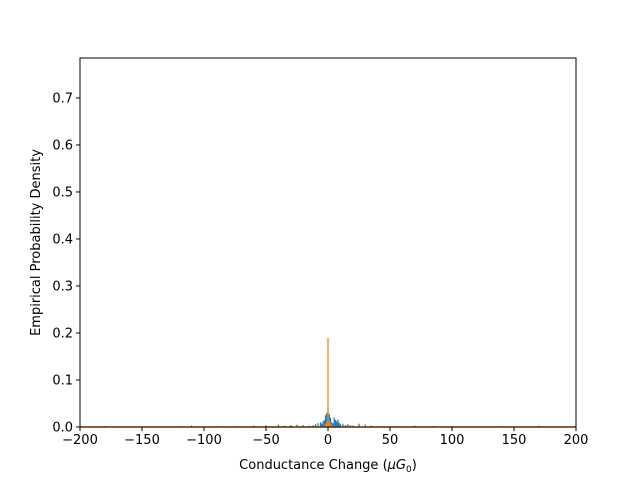 The height and width of the screenshot is (480, 640). Describe the element at coordinates (390, 440) in the screenshot. I see `x-tick-label: 50` at that location.